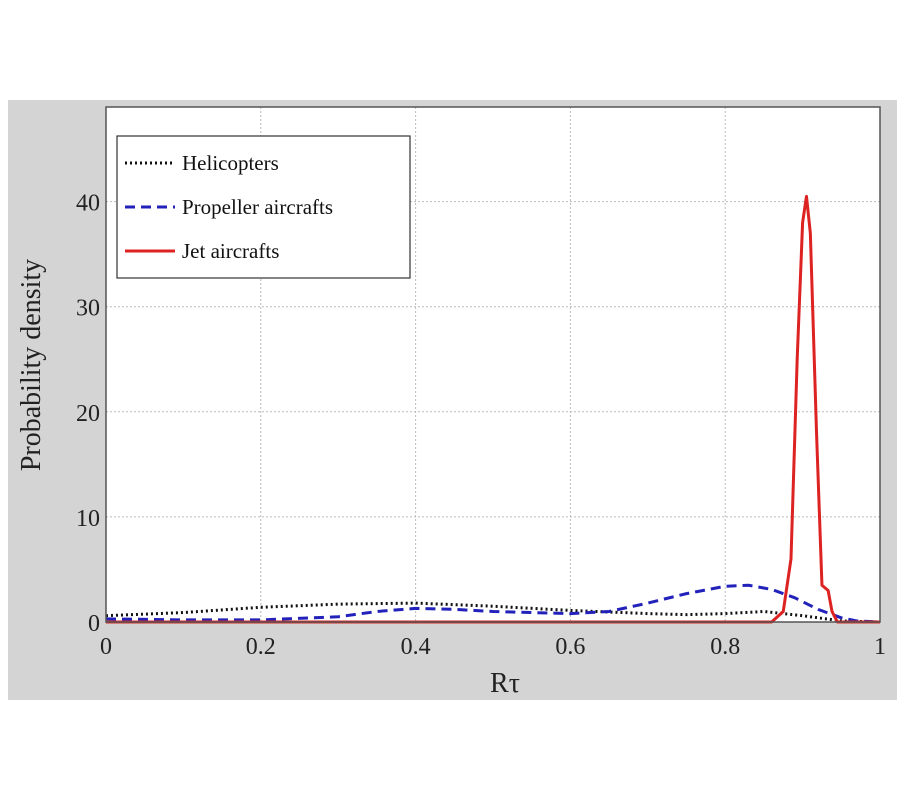  Describe the element at coordinates (230, 163) in the screenshot. I see `legend-label: Helicopters` at that location.